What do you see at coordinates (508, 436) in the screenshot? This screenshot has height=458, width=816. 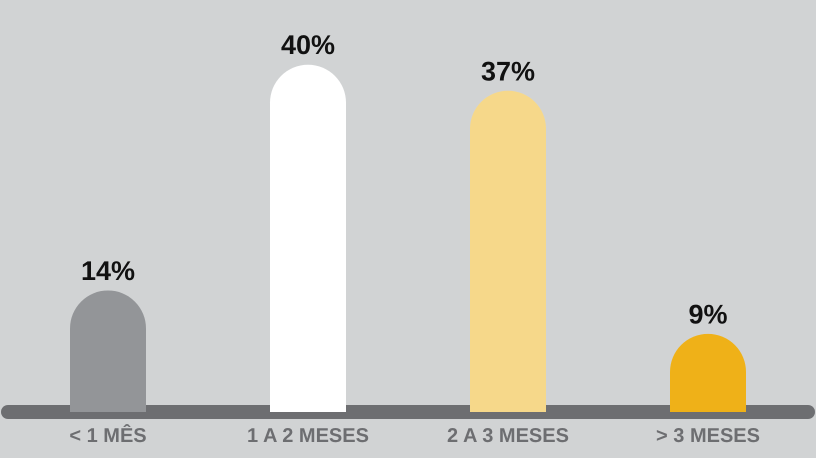 I see `x-tick-label: 2 A 3 MESES` at bounding box center [508, 436].